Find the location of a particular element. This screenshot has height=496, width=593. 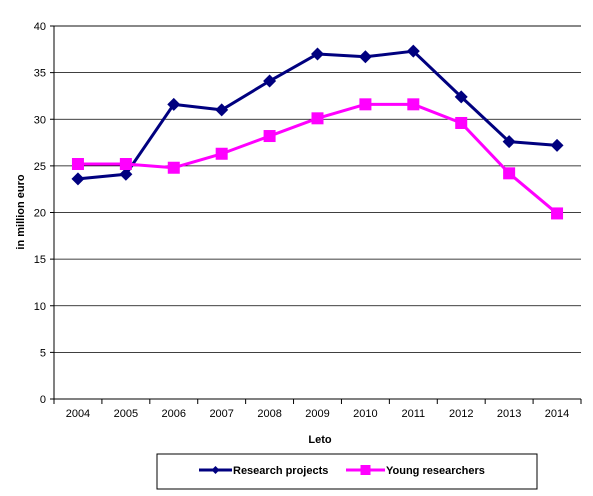

y-tick-label: 20 is located at coordinates (40, 214).